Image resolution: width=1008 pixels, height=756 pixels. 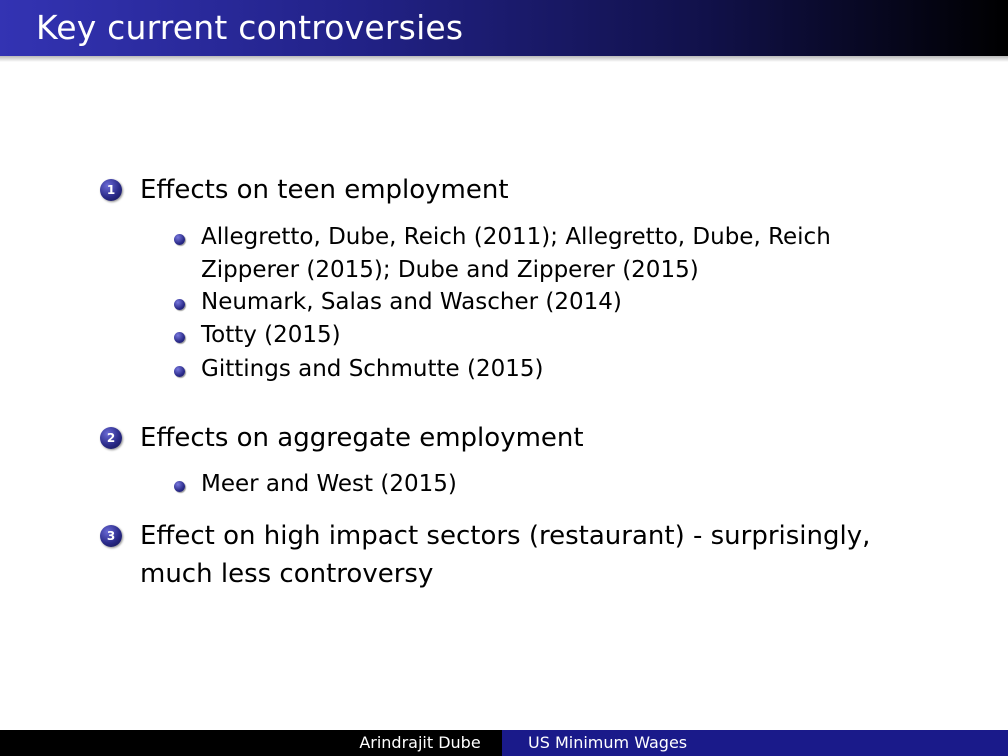 I want to click on sub-text-1-4: Gittings and Schmutte (2015), so click(x=372, y=369).